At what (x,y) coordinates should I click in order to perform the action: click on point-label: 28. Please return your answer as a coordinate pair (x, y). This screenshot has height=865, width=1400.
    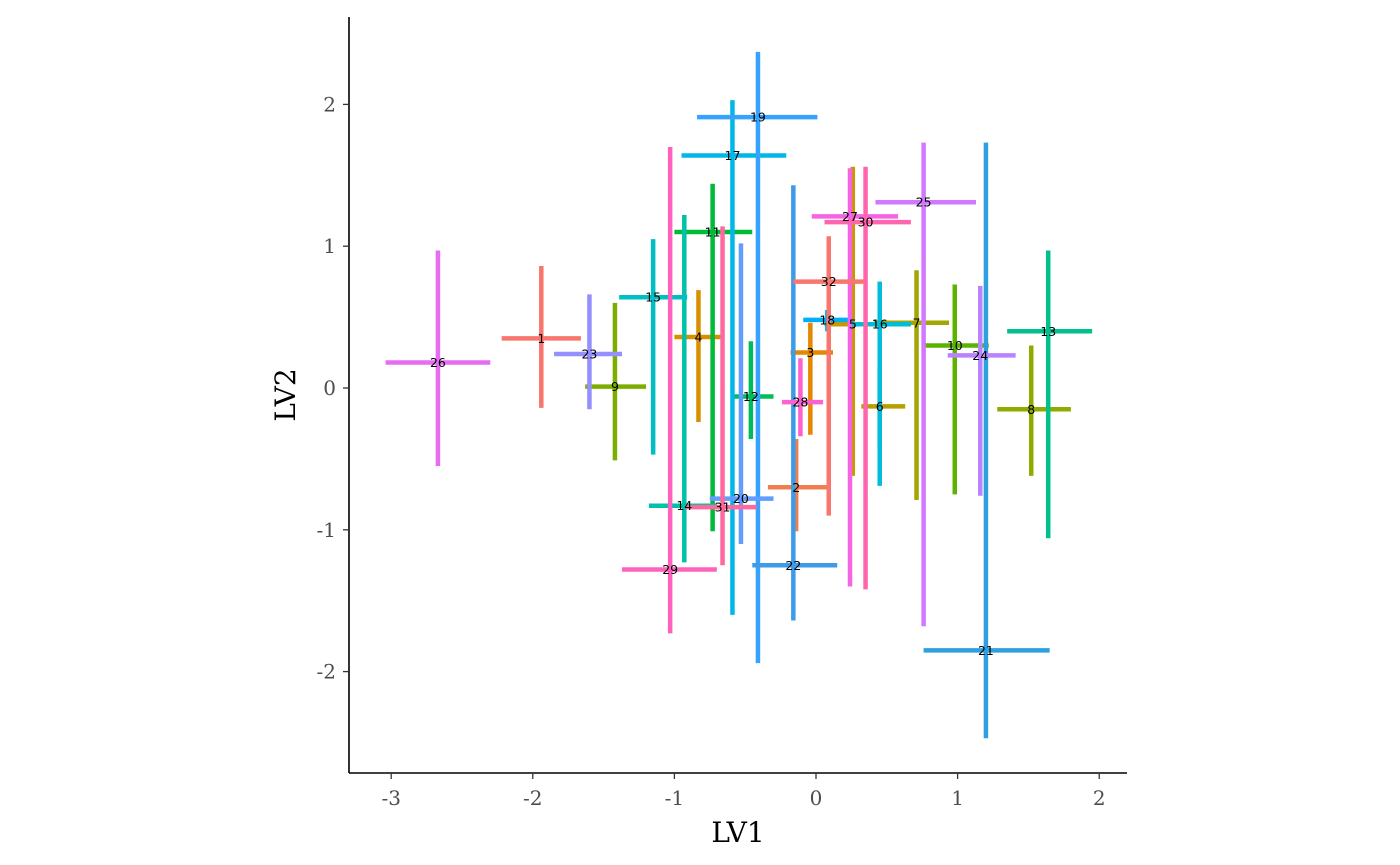
    Looking at the image, I should click on (800, 402).